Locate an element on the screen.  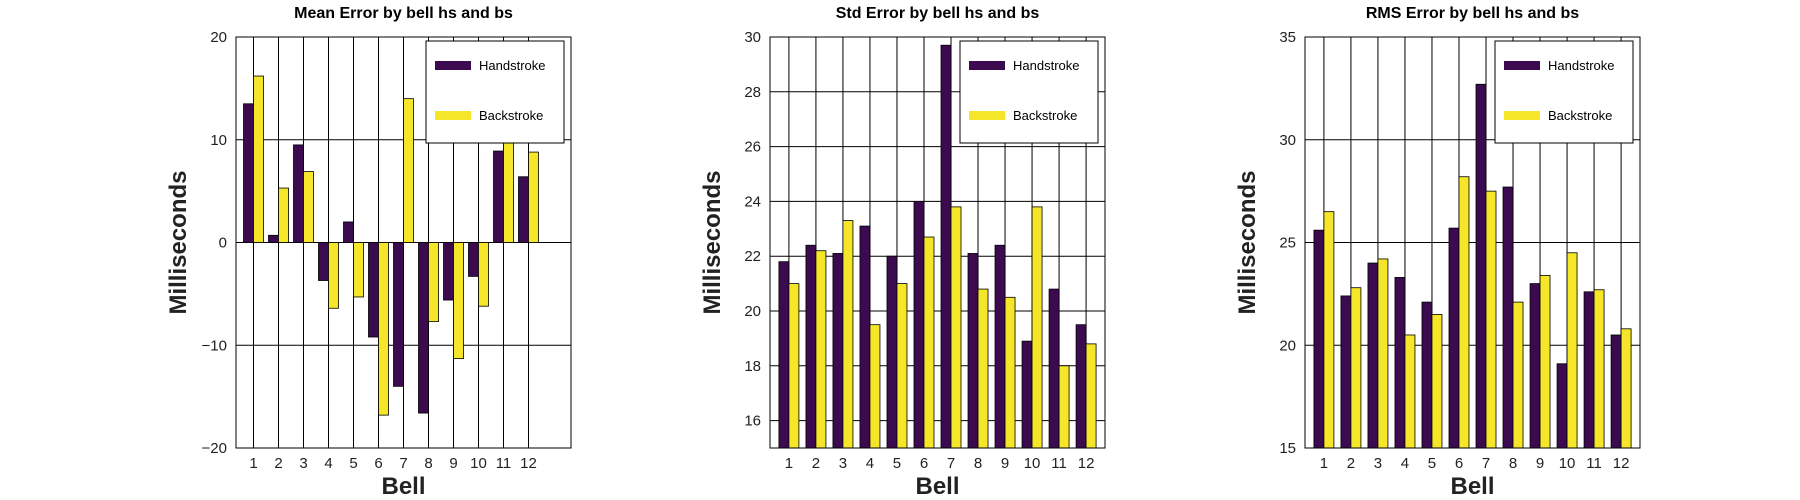
chart-title: Mean Error by bell hs and bs is located at coordinates (403, 13).